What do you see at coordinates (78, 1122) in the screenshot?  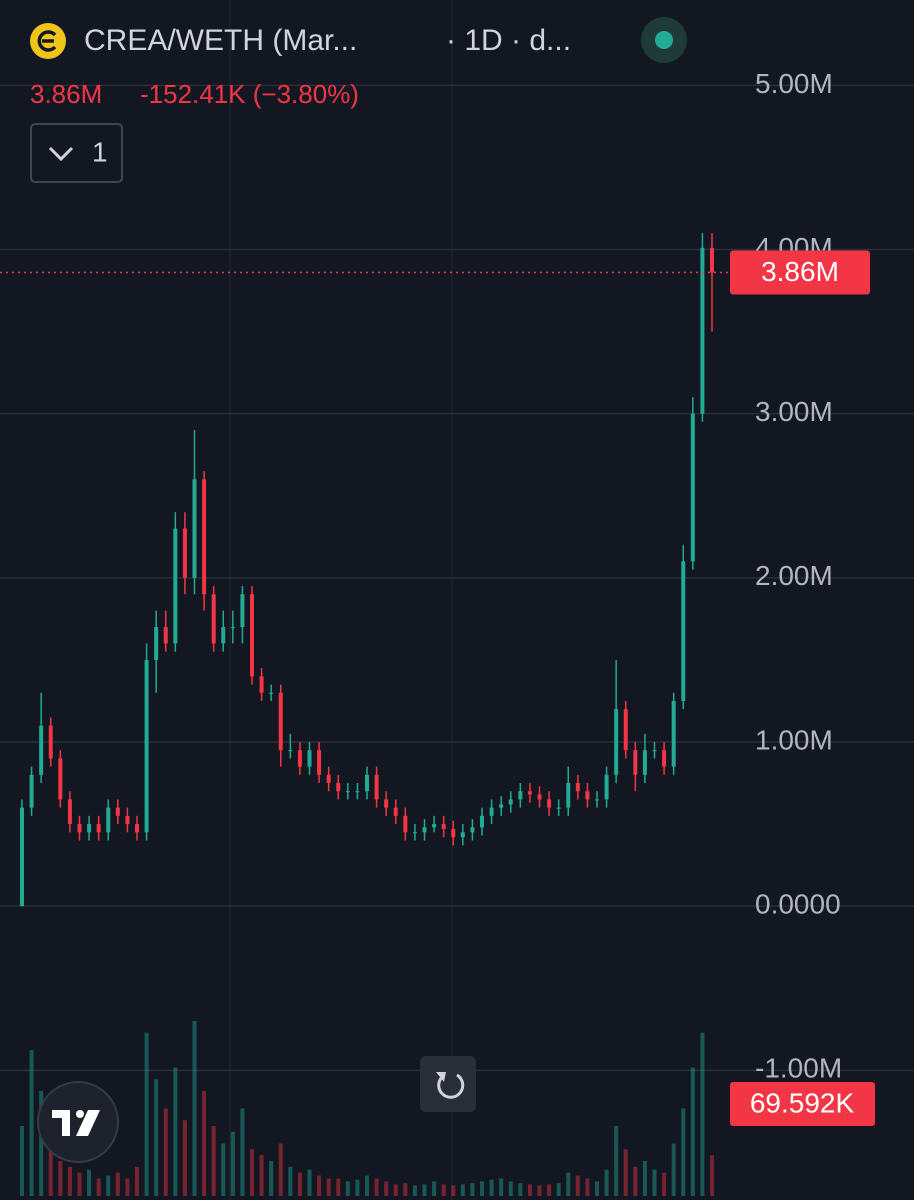 I see `tv-logo` at bounding box center [78, 1122].